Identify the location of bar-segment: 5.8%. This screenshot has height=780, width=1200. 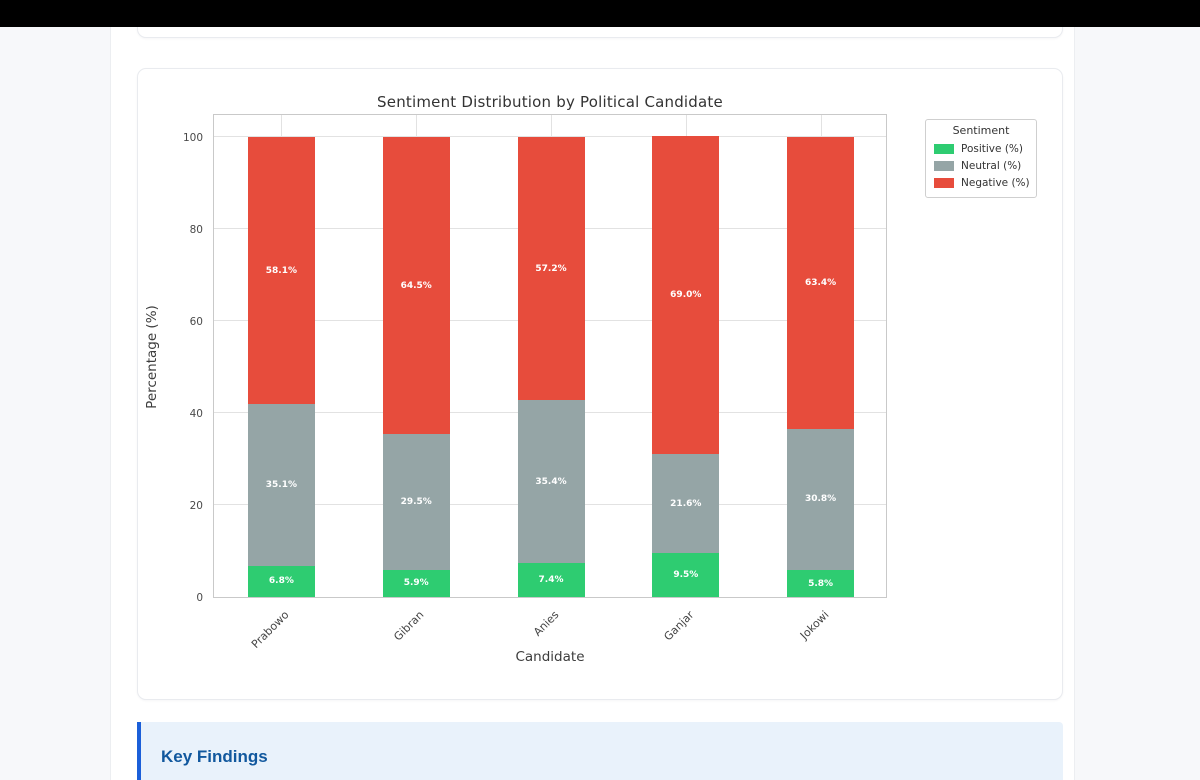
(821, 583).